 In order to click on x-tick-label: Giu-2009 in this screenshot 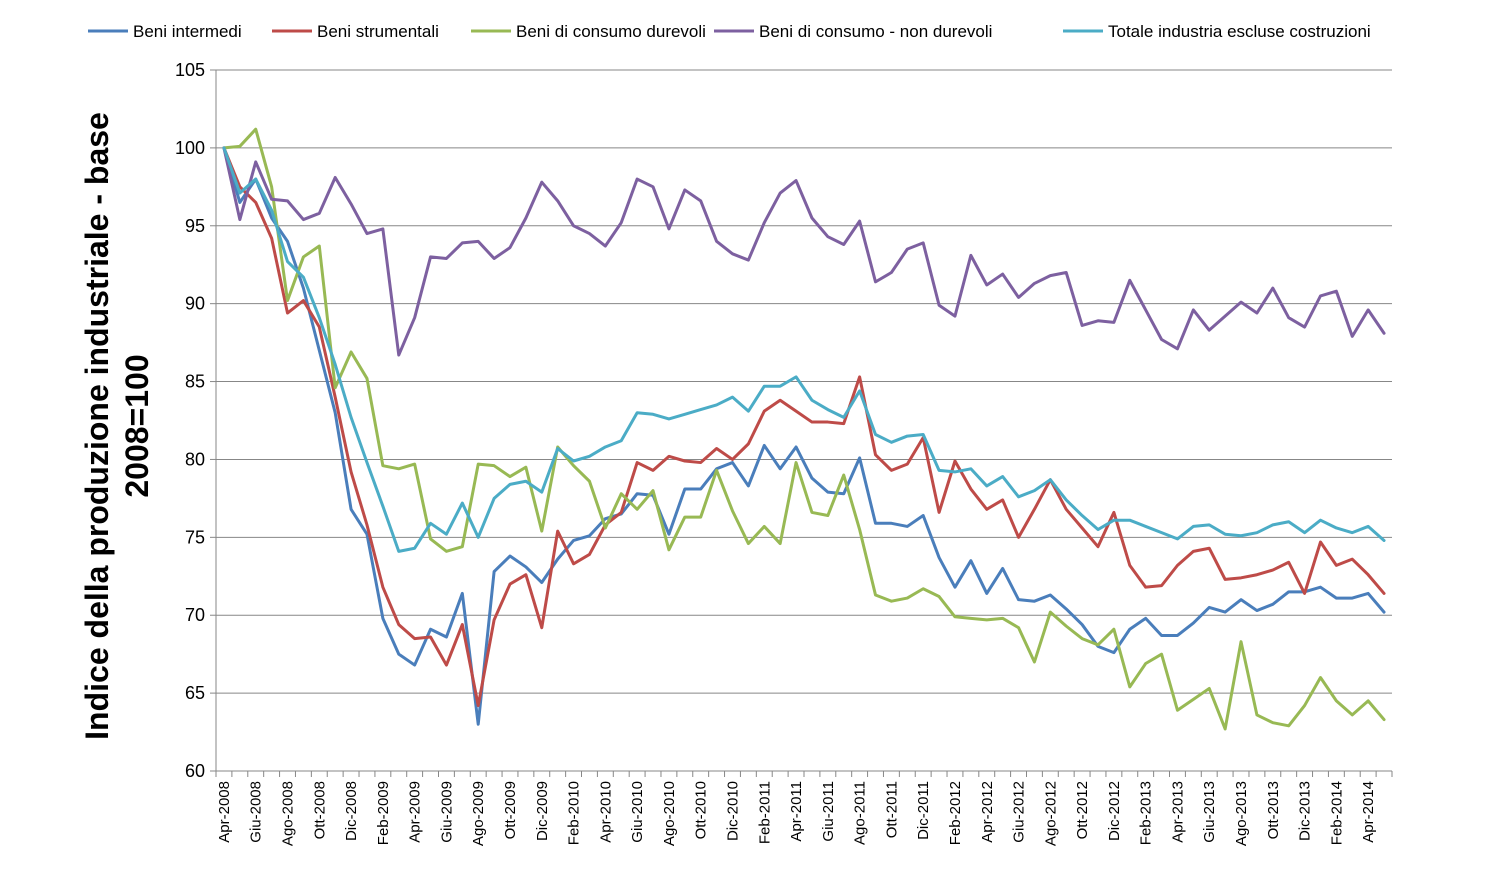, I will do `click(446, 812)`.